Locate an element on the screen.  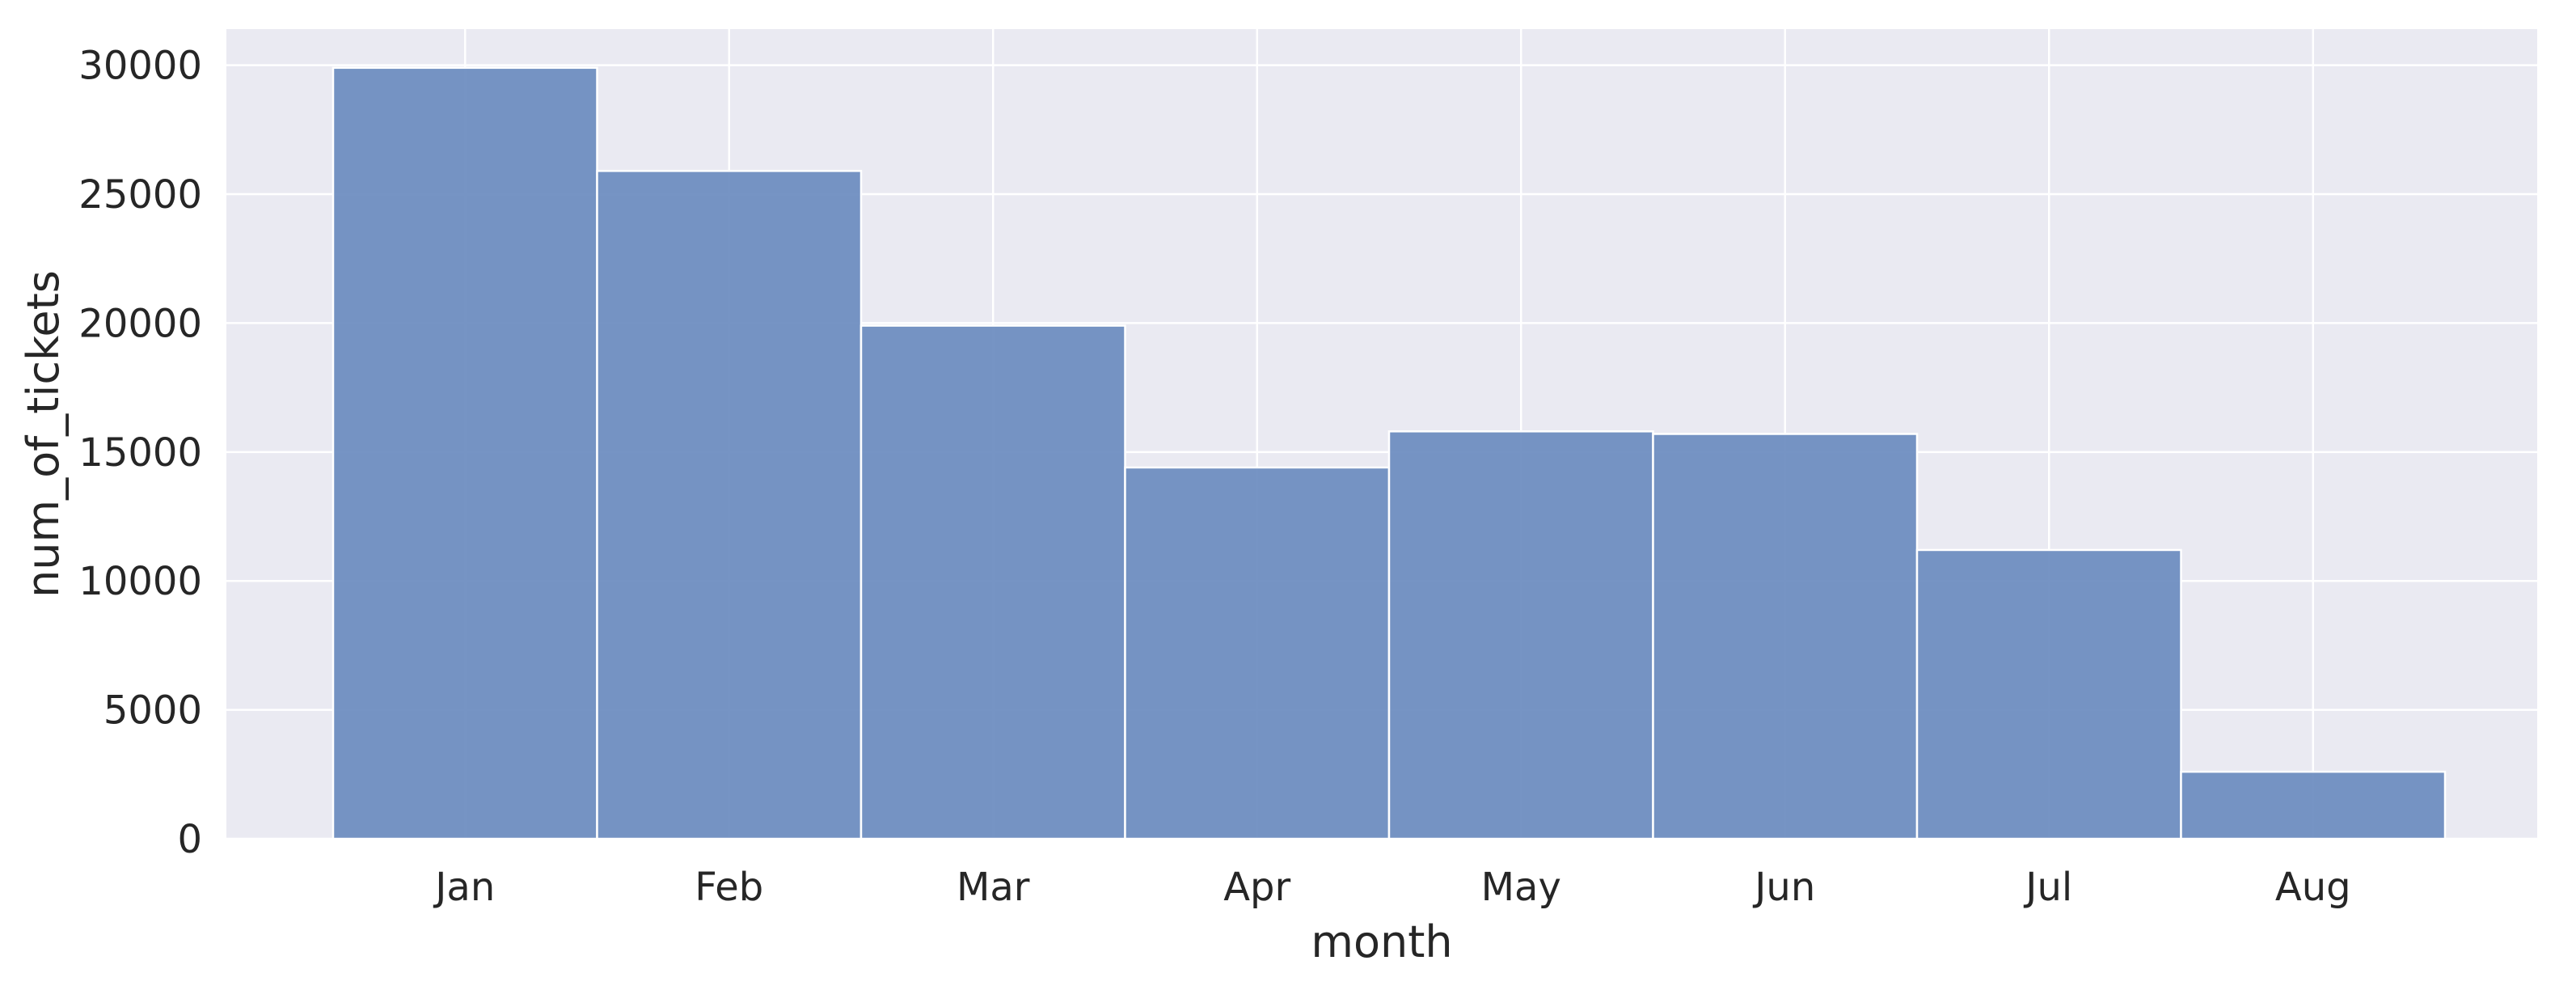
bar-feb is located at coordinates (729, 505).